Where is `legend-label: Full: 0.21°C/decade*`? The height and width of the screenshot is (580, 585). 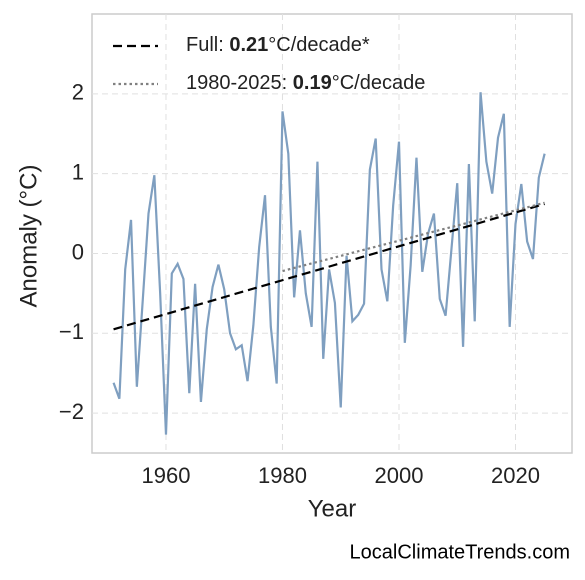 legend-label: Full: 0.21°C/decade* is located at coordinates (278, 45).